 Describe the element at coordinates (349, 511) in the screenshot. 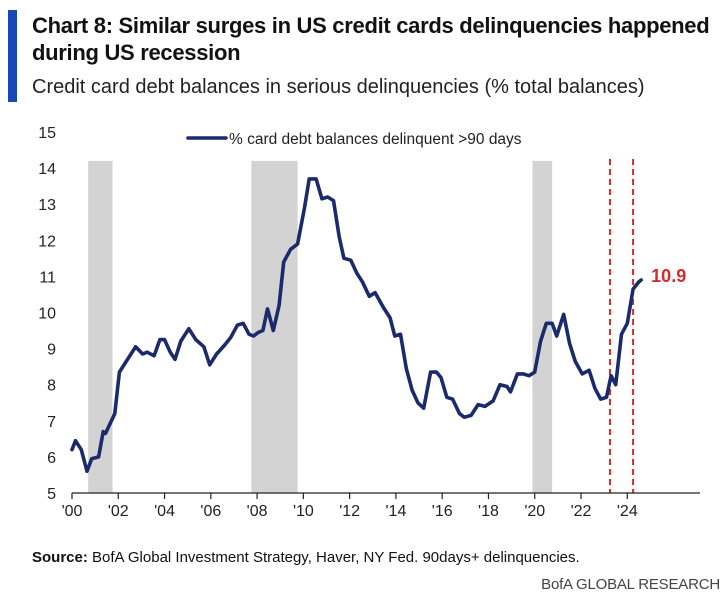

I see `x-tick-label: '12` at that location.